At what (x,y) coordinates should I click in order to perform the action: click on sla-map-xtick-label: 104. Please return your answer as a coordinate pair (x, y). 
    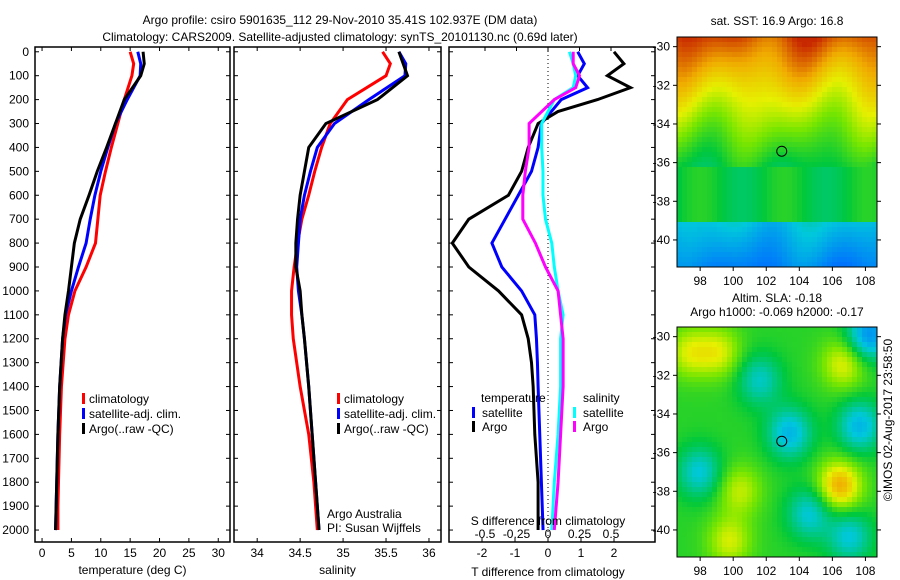
    Looking at the image, I should click on (799, 571).